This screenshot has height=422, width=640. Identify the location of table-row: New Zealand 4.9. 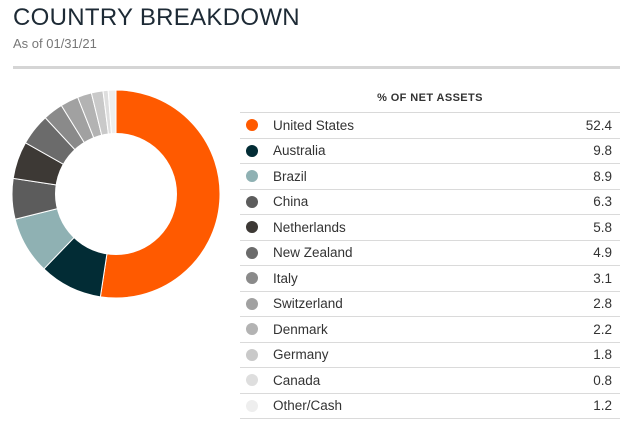
(430, 253).